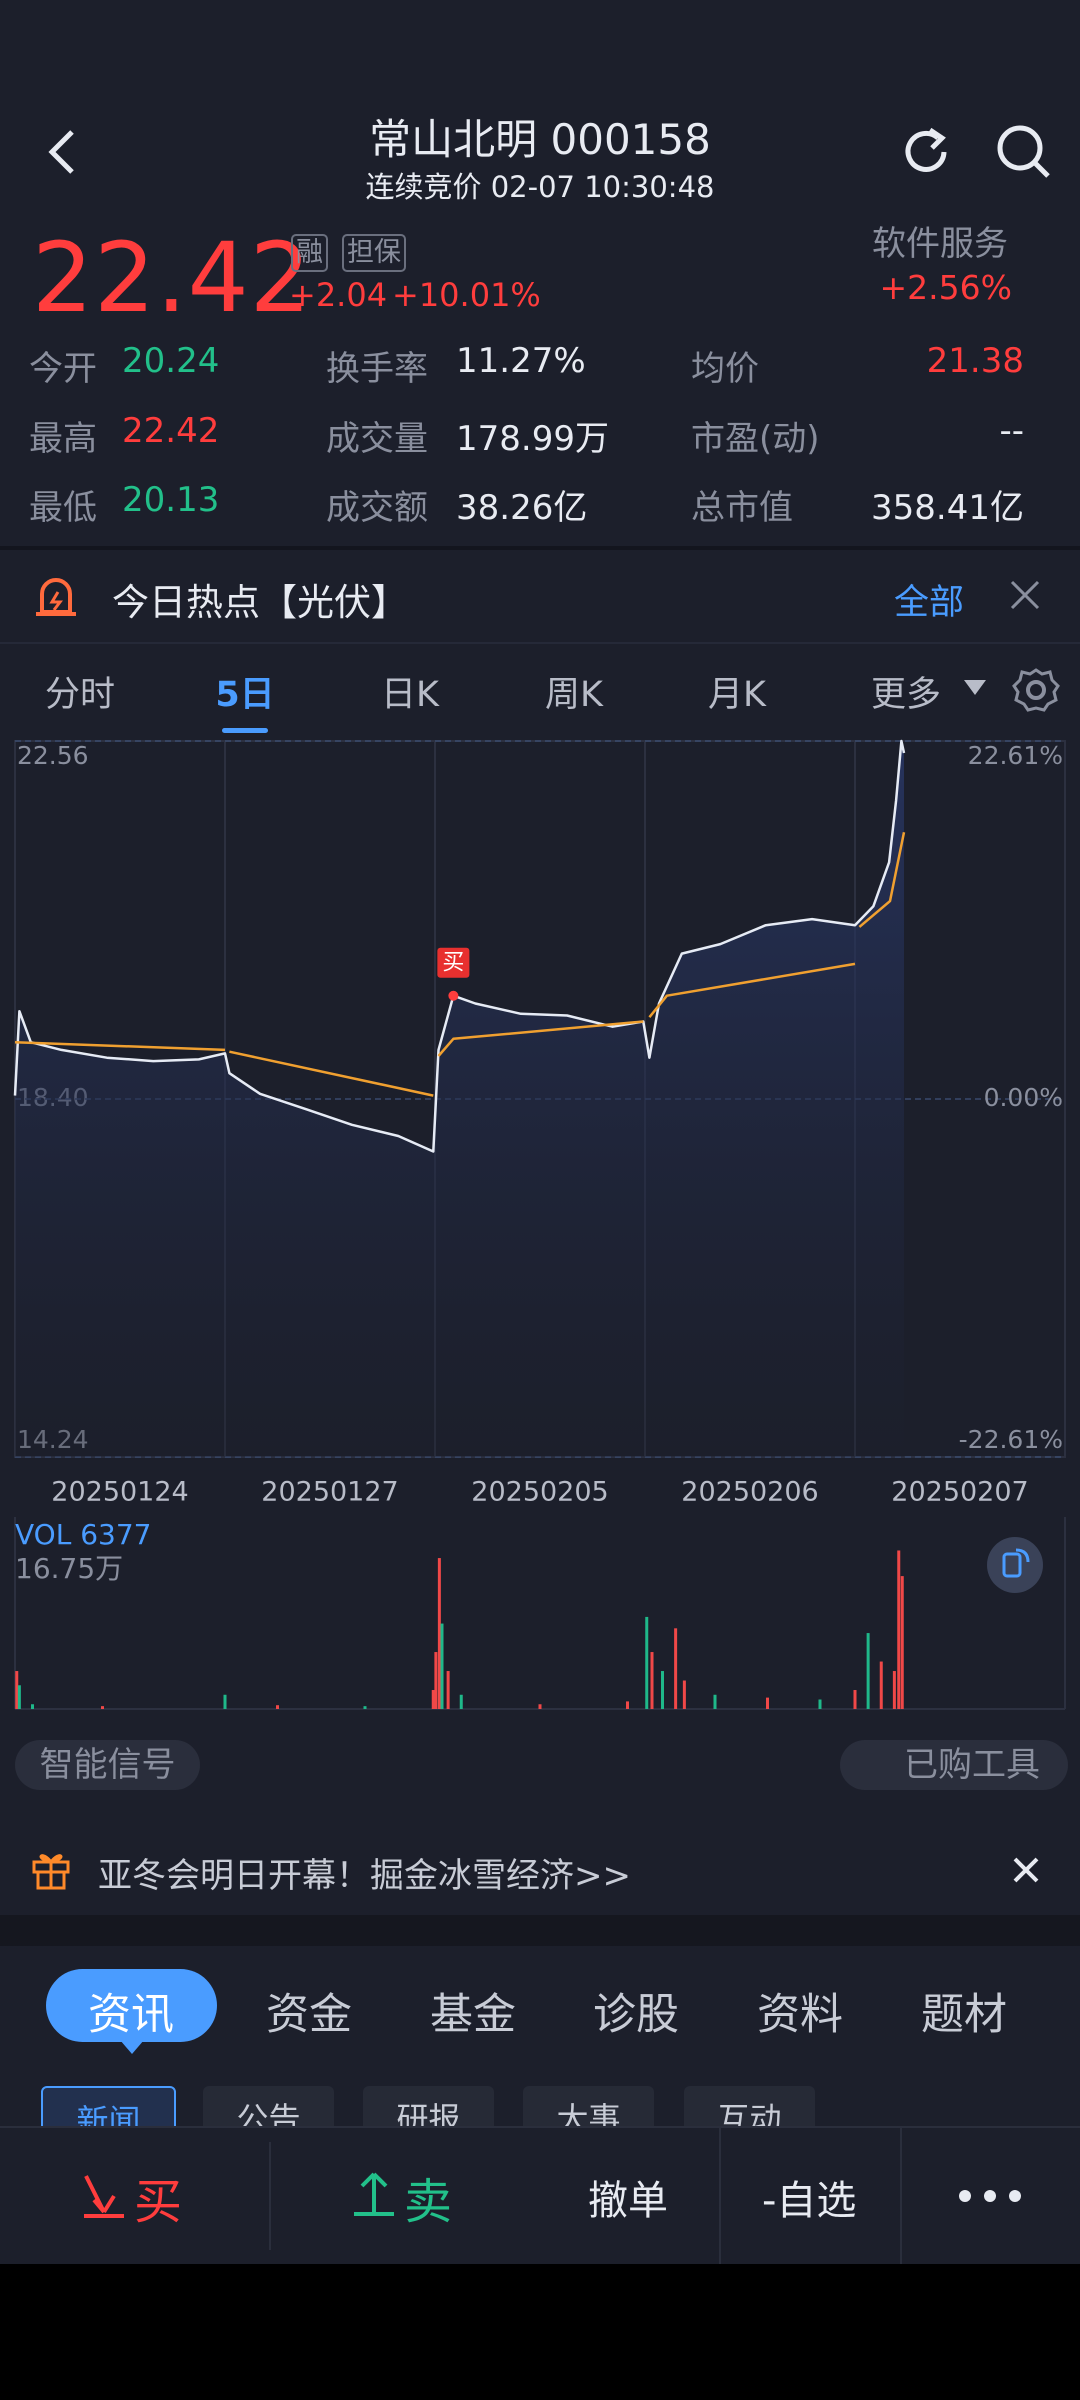 Image resolution: width=1080 pixels, height=2400 pixels. What do you see at coordinates (964, 2015) in the screenshot?
I see `info-tab: 题材` at bounding box center [964, 2015].